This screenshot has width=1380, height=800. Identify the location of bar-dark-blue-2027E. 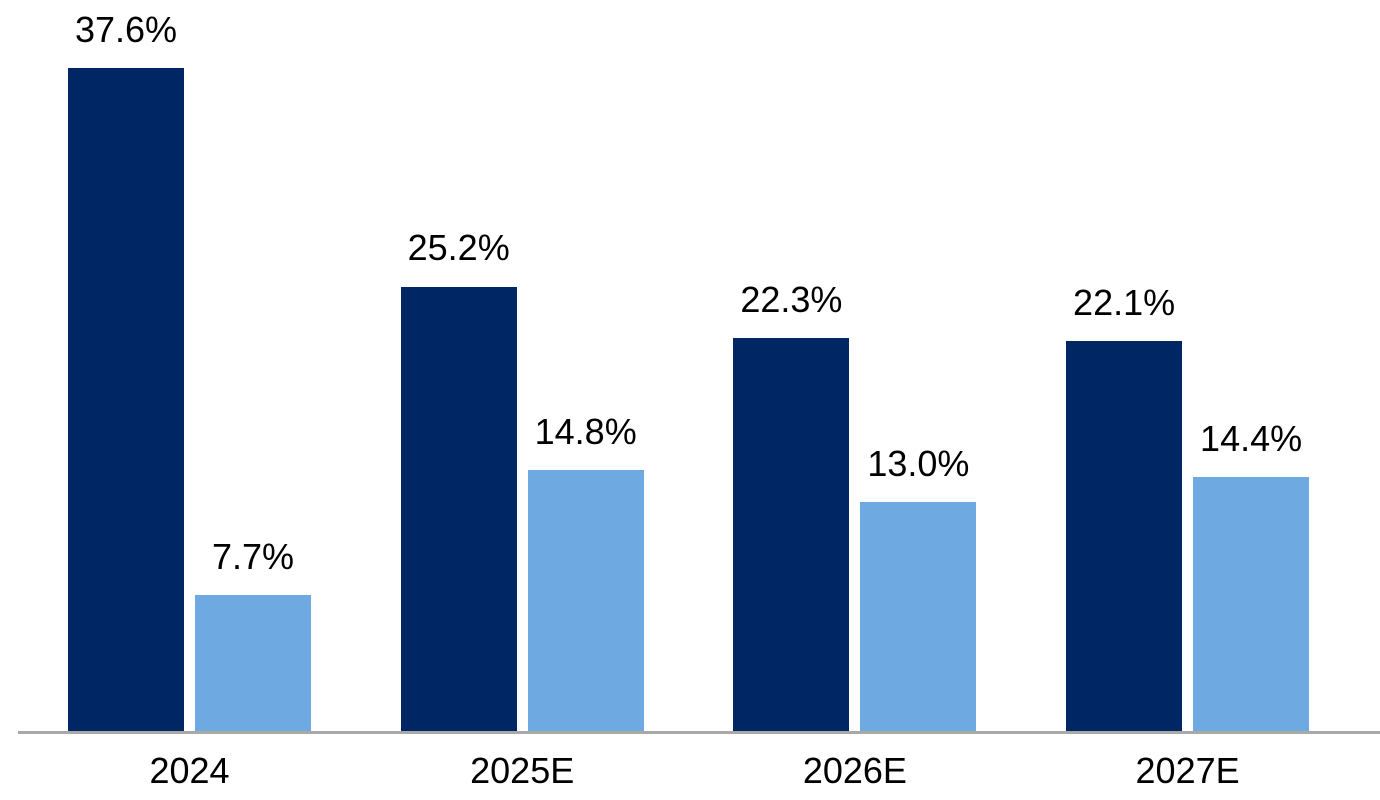
(1124, 536).